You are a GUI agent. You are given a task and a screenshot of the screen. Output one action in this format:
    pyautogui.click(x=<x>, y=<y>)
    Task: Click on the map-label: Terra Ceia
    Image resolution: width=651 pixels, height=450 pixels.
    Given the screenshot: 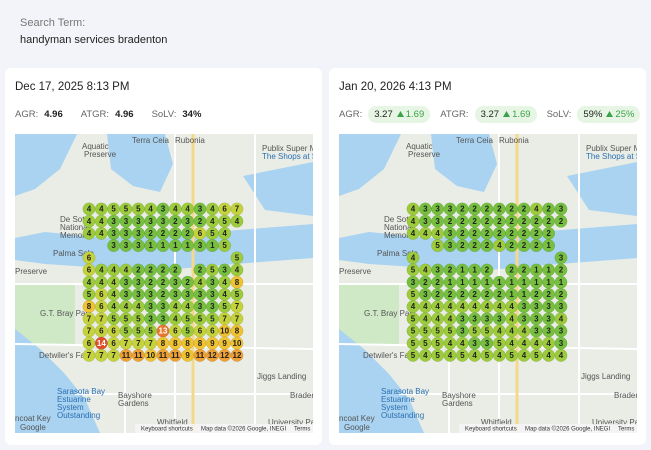 What is the action you would take?
    pyautogui.click(x=474, y=140)
    